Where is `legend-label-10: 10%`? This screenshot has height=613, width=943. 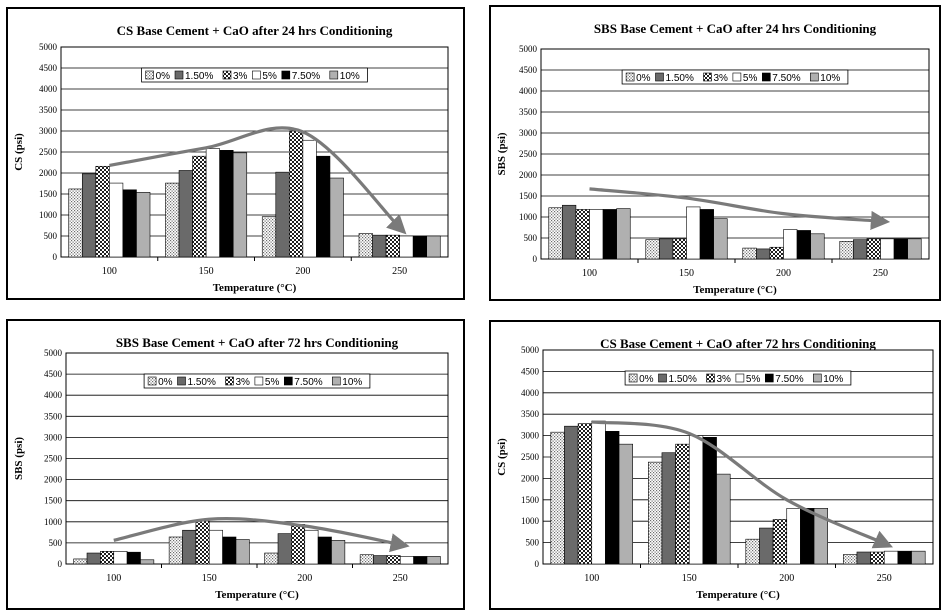
legend-label-10: 10% is located at coordinates (833, 379).